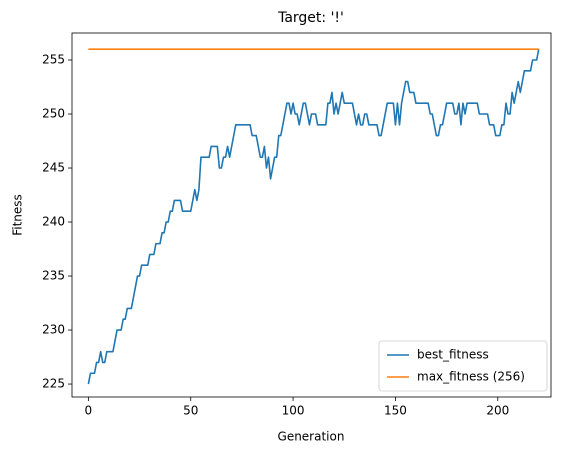  What do you see at coordinates (395, 411) in the screenshot?
I see `x-tick-label: 150` at bounding box center [395, 411].